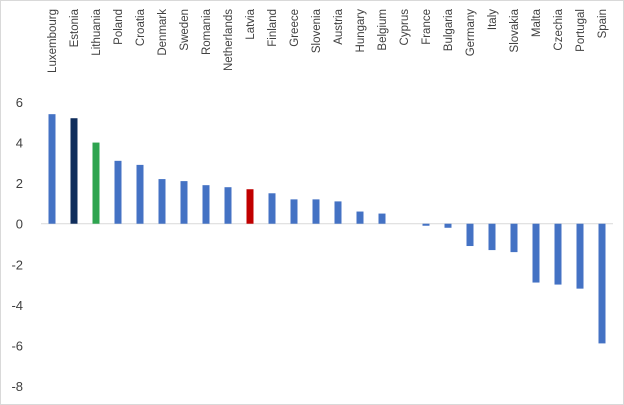  I want to click on category-label: Slovakia, so click(515, 30).